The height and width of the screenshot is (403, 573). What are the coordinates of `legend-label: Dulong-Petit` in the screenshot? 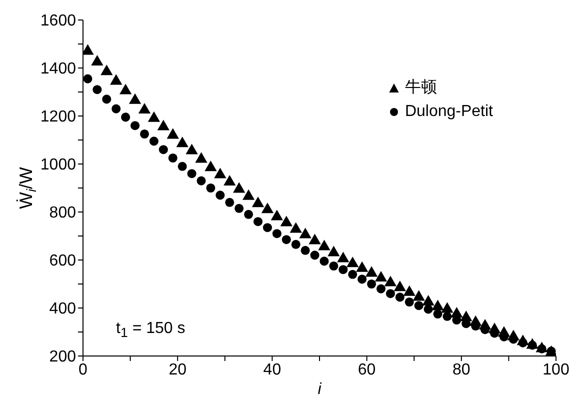 It's located at (448, 112).